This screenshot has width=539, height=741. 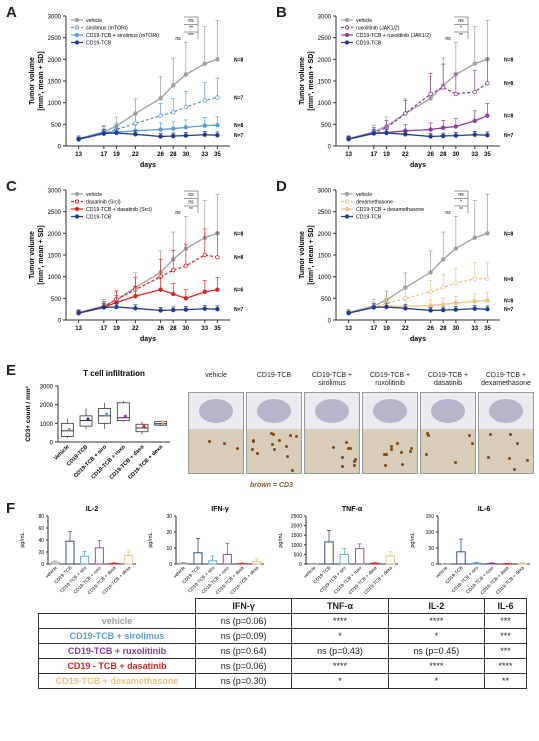 I want to click on x-tick-label: 35, so click(x=217, y=155).